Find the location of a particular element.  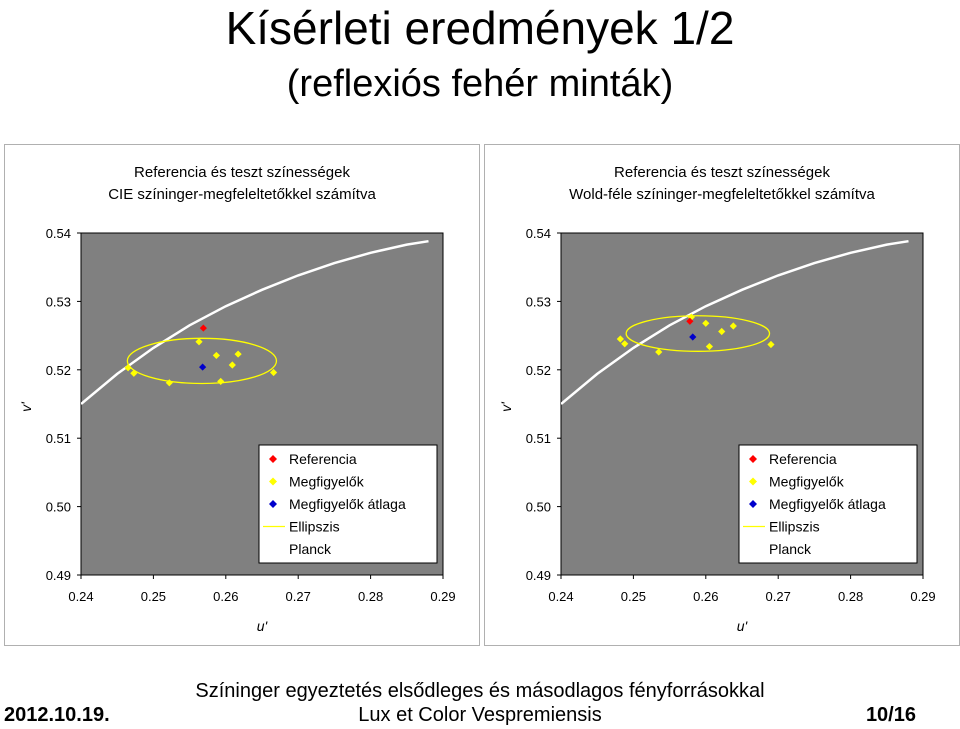

point-referencia is located at coordinates (203, 328).